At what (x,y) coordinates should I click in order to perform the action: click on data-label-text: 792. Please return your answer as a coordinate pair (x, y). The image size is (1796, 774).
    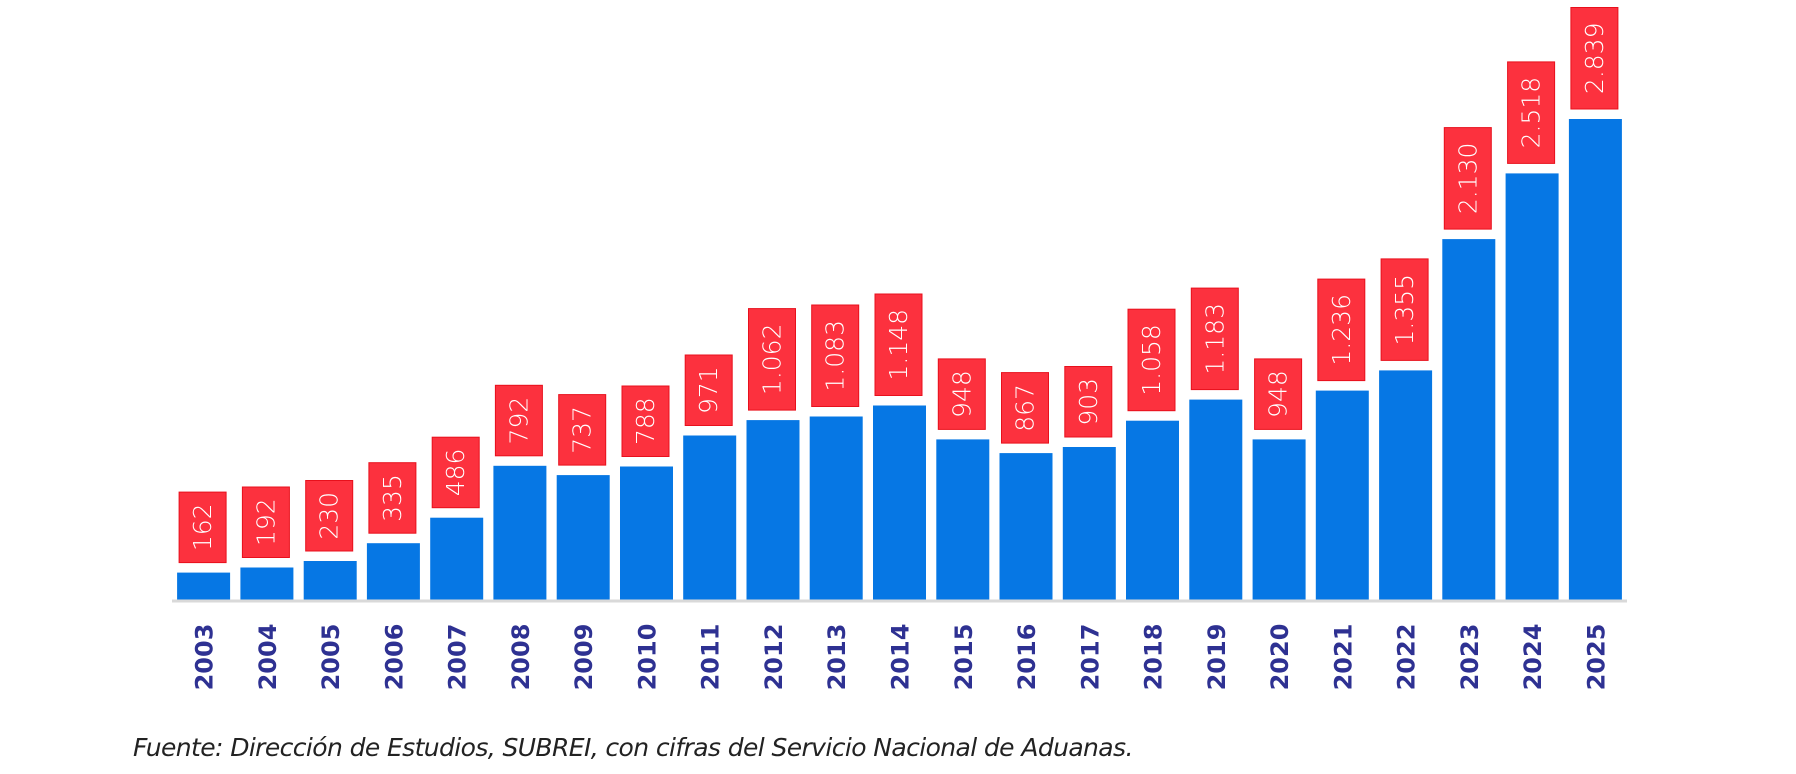
    Looking at the image, I should click on (518, 421).